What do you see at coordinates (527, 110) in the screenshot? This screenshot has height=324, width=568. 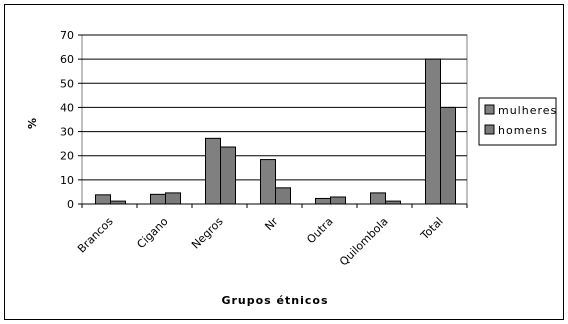 I see `legend-label-mulheres: mulheres` at bounding box center [527, 110].